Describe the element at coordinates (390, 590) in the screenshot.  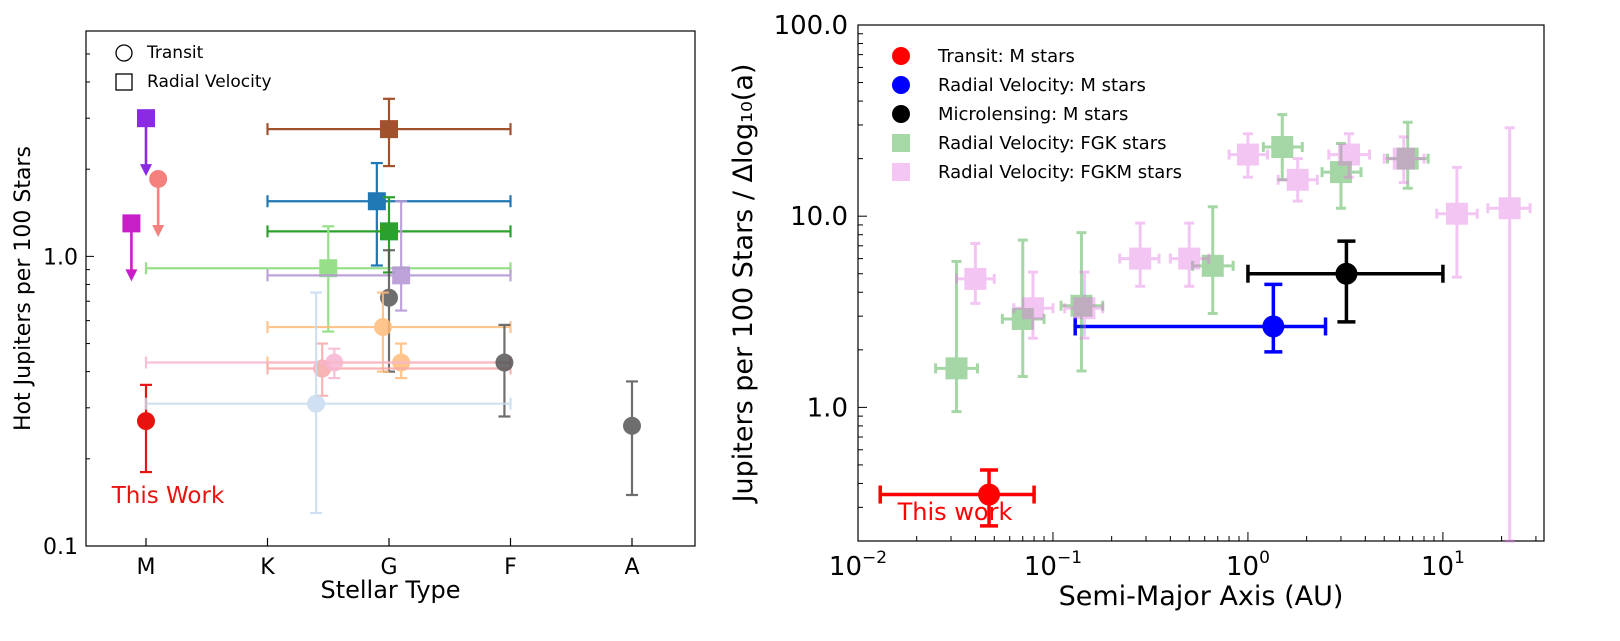
I see `left-x-axis-label: Stellar Type` at that location.